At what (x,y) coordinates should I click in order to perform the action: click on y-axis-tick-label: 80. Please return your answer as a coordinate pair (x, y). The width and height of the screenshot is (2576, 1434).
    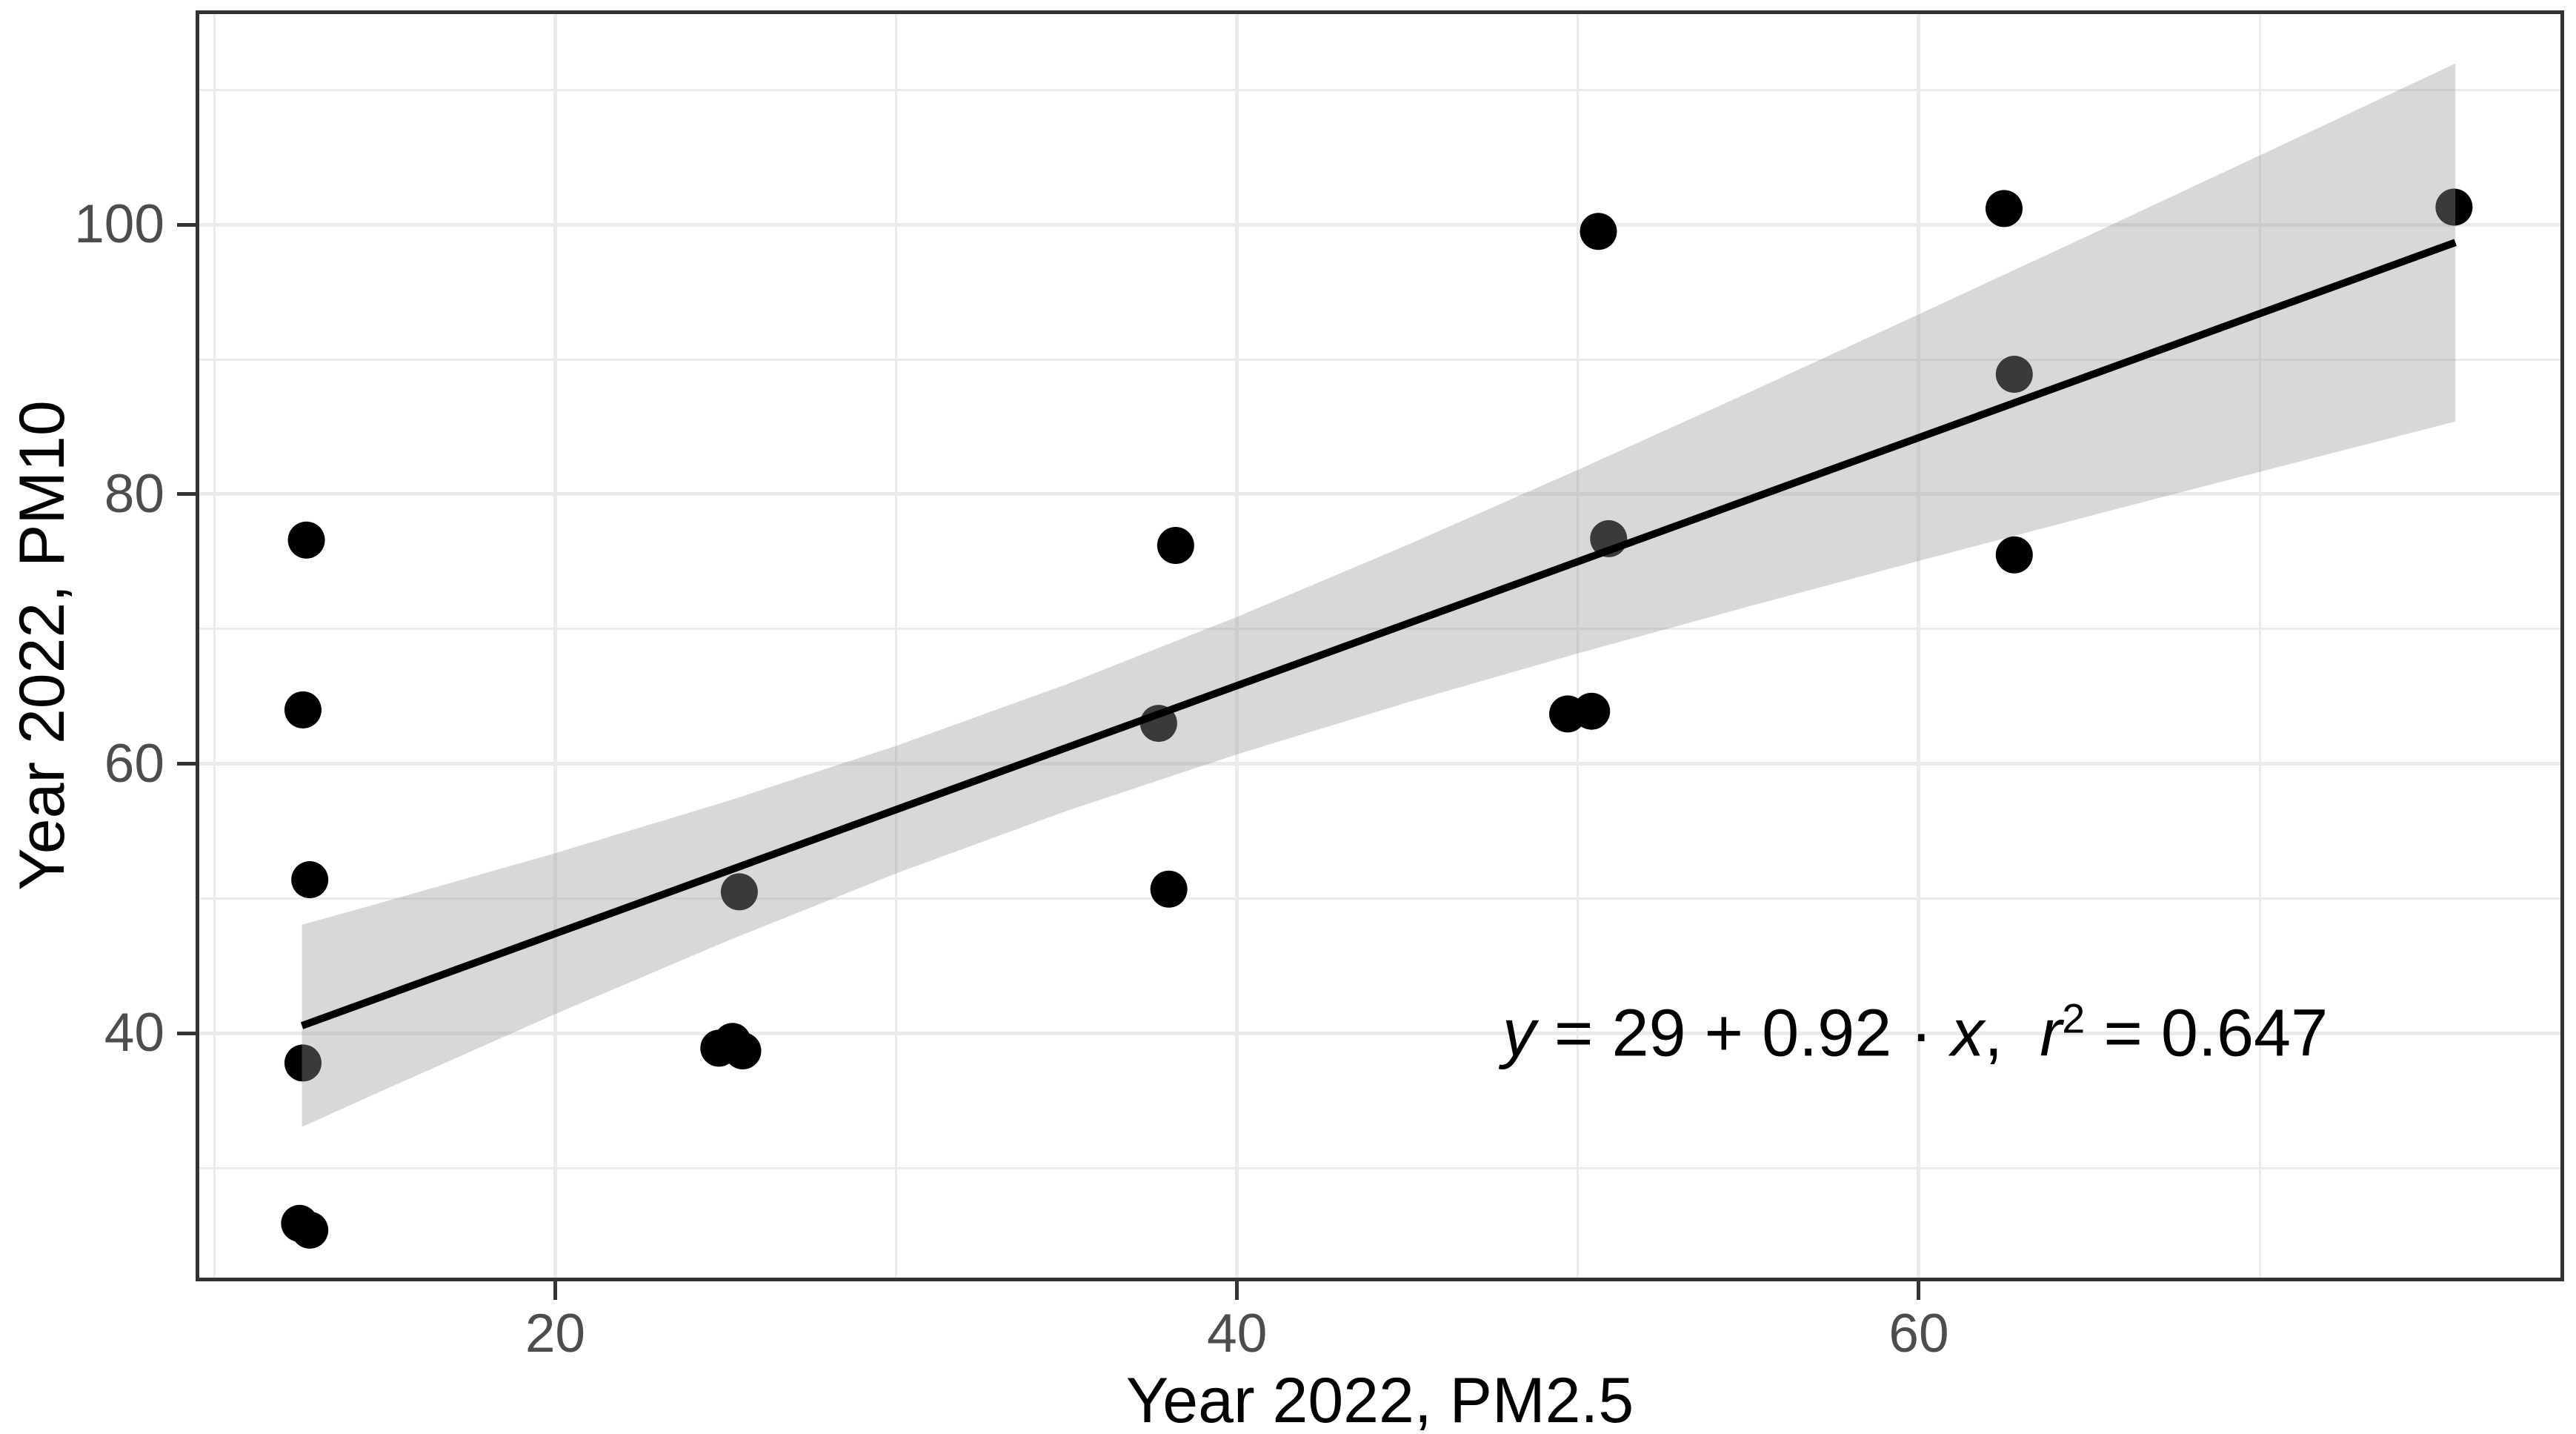
    Looking at the image, I should click on (134, 493).